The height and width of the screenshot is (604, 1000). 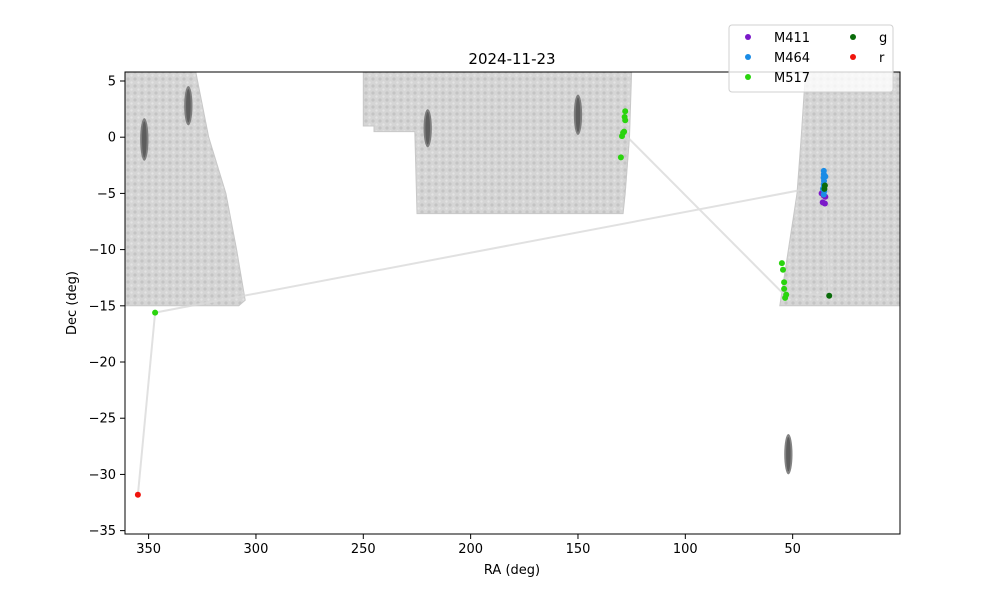 I want to click on y-tick-label--25: −25, so click(x=102, y=419).